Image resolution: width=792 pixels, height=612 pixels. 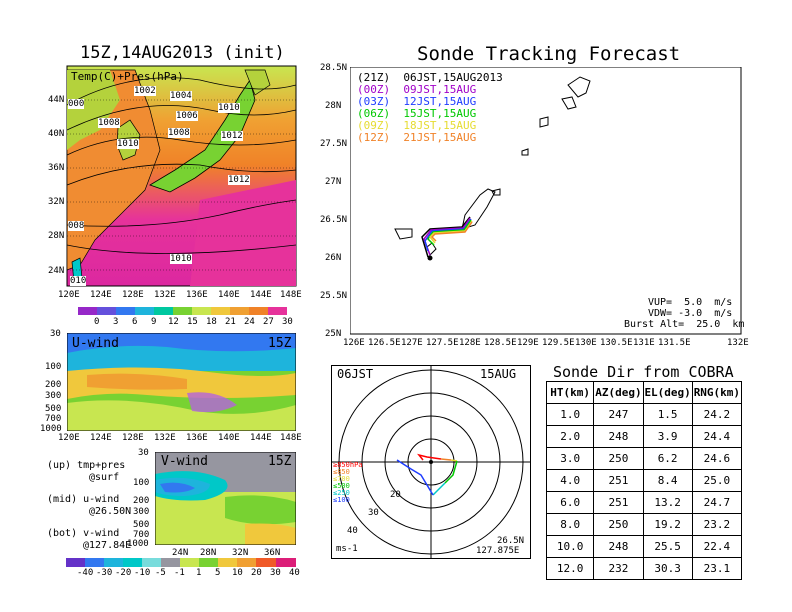 I want to click on uwind-lon-tick: 128E, so click(x=133, y=438).